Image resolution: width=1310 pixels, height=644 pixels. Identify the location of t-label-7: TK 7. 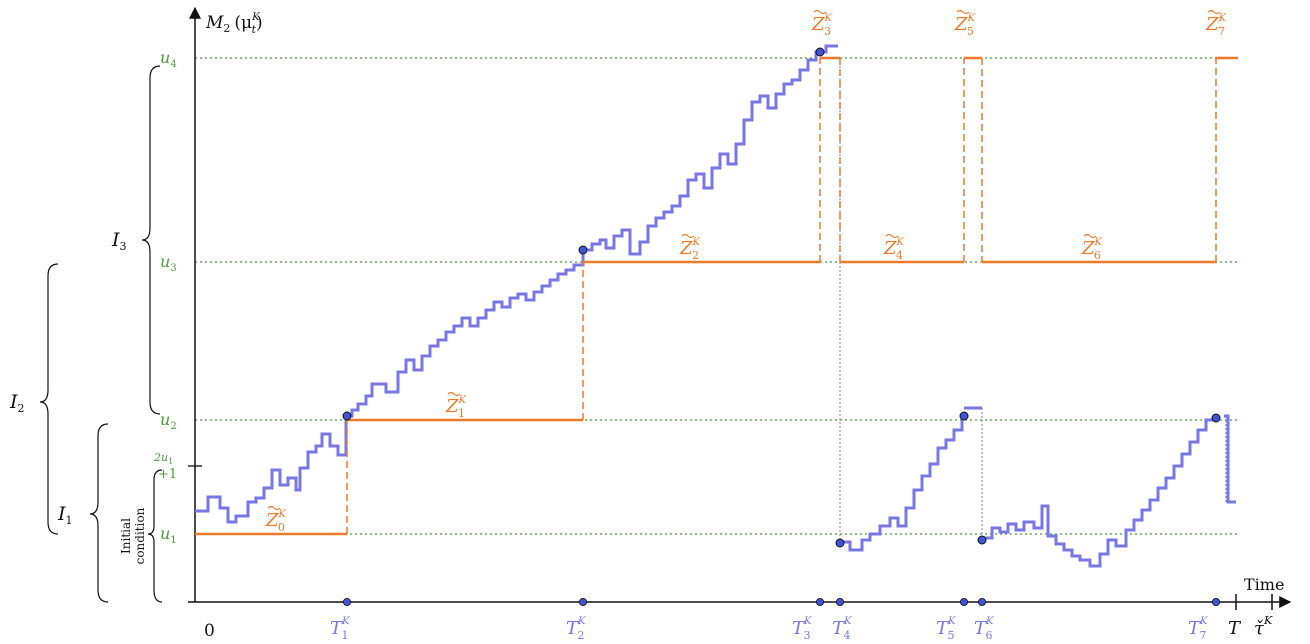
(1198, 629).